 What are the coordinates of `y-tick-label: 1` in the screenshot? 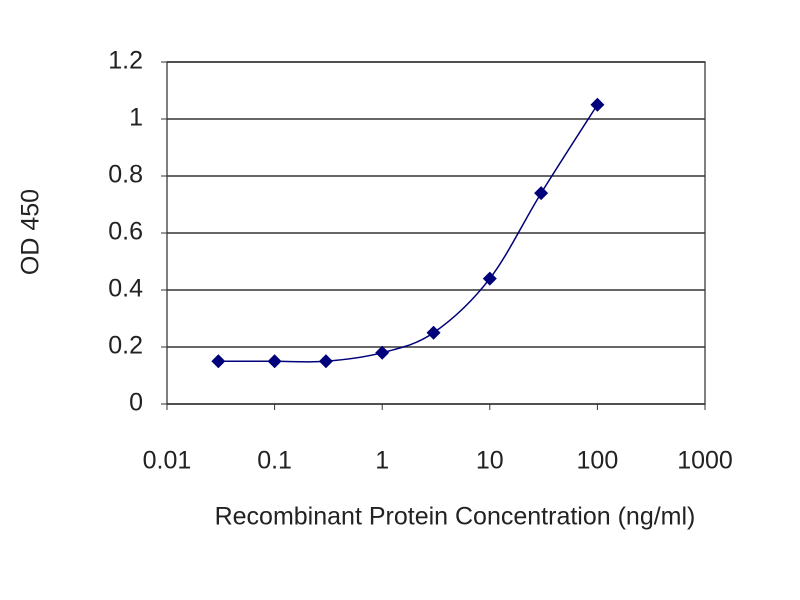 It's located at (136, 118).